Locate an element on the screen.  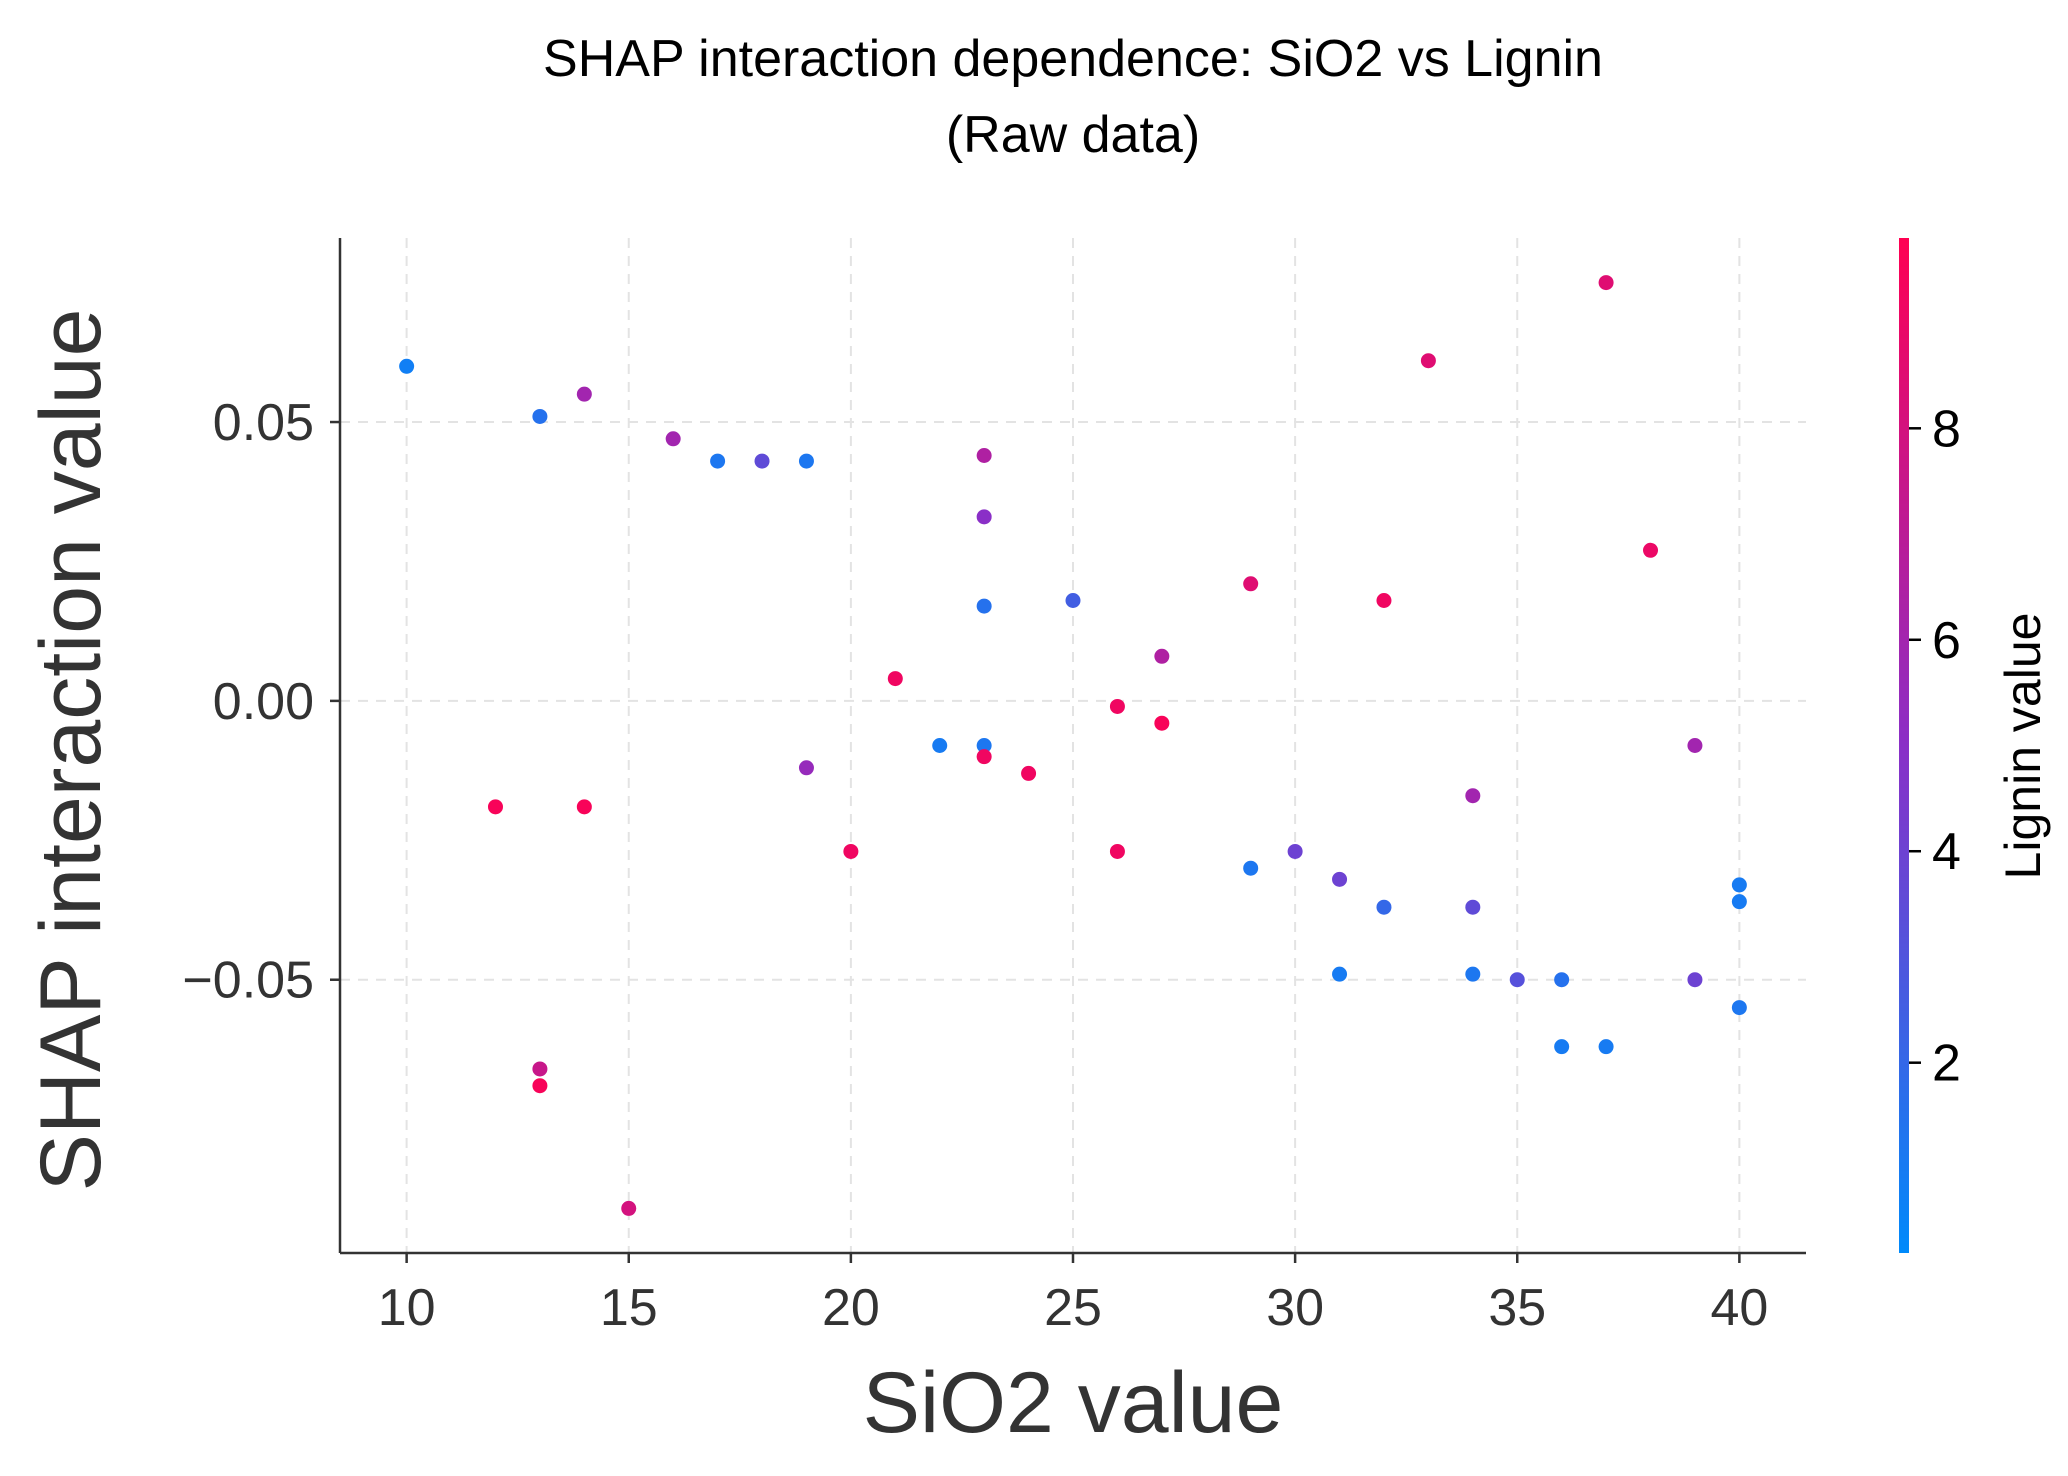
x-tick-label: 20 is located at coordinates (851, 1308).